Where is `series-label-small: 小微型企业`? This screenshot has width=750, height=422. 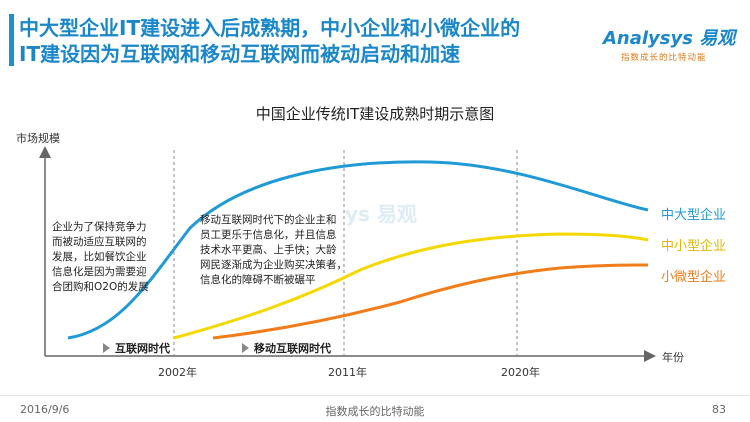
series-label-small: 小微型企业 is located at coordinates (694, 277).